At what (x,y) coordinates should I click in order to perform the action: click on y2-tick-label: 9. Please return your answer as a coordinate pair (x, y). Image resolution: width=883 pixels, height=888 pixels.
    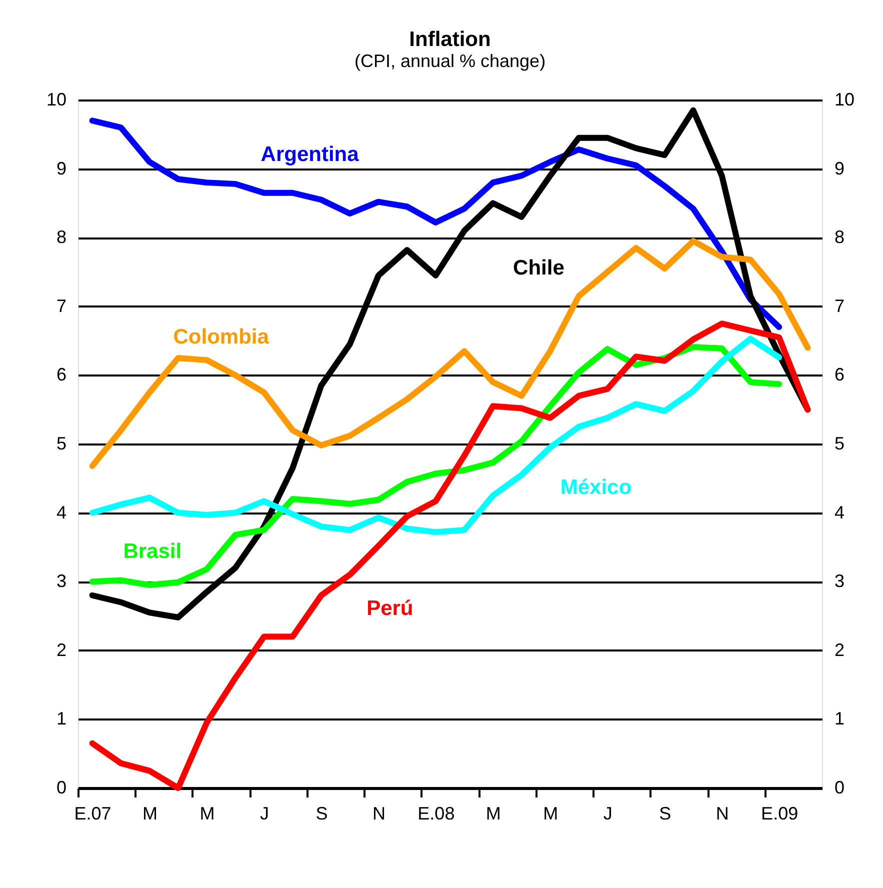
    Looking at the image, I should click on (839, 168).